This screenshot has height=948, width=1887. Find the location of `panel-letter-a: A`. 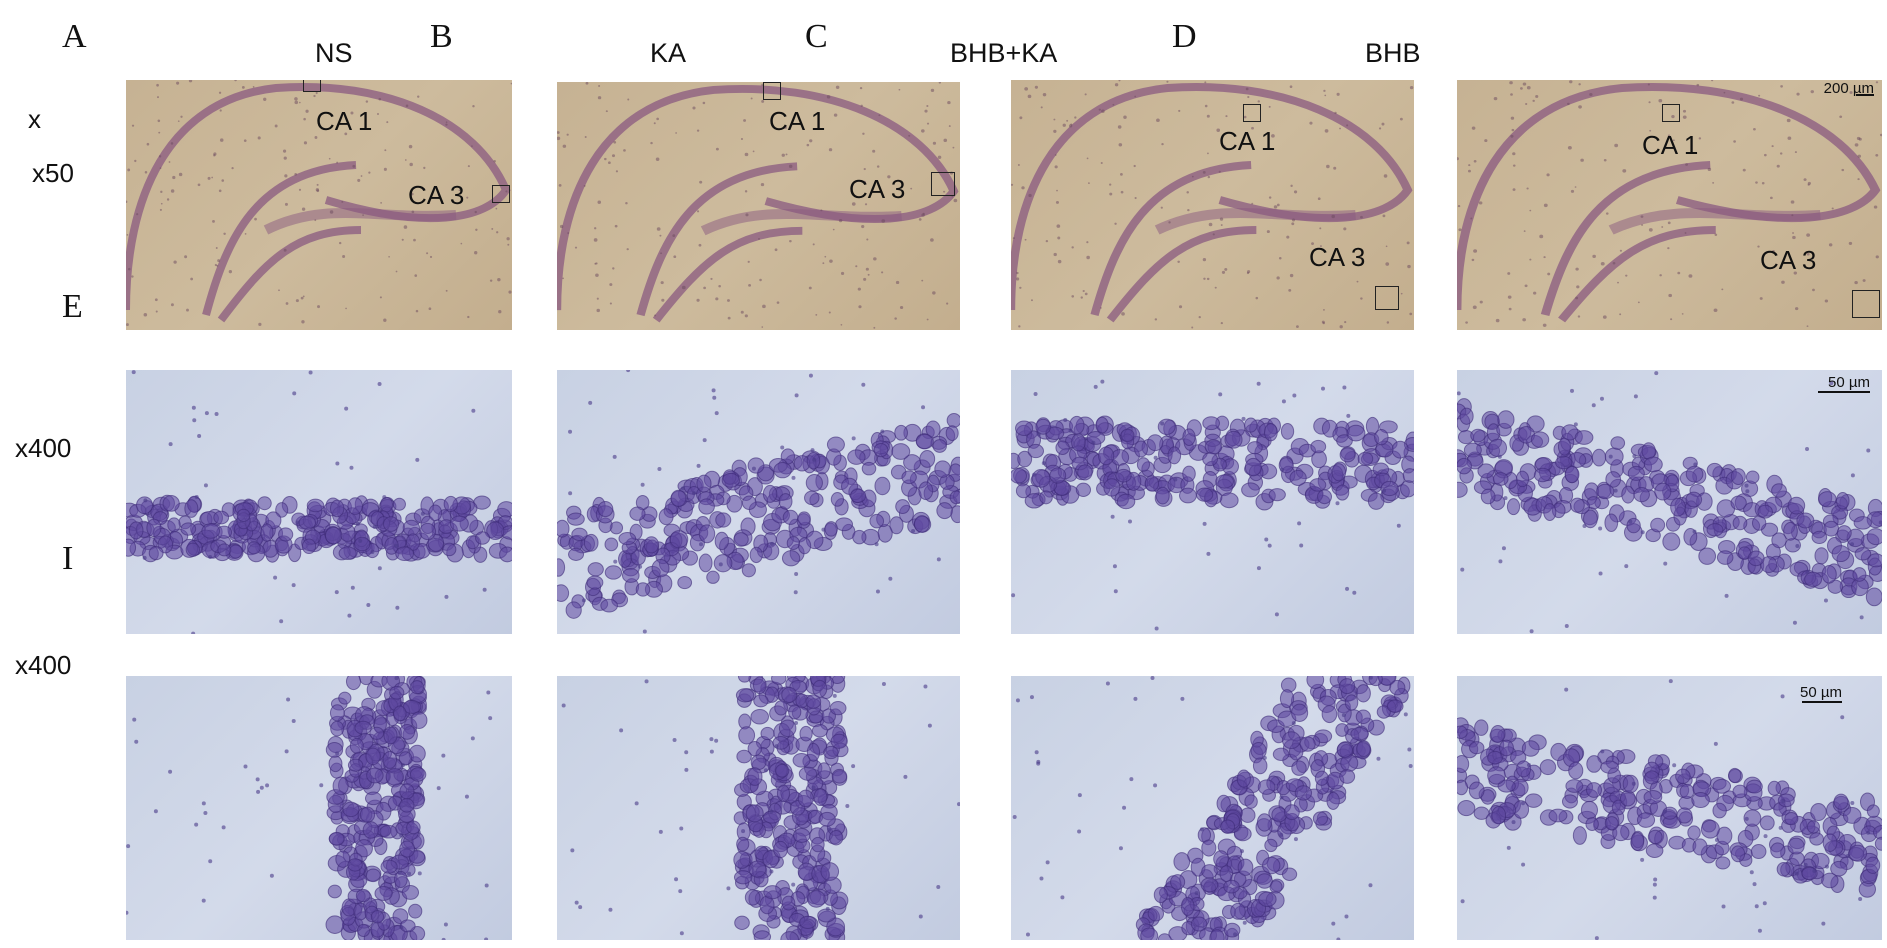

panel-letter-a: A is located at coordinates (74, 36).